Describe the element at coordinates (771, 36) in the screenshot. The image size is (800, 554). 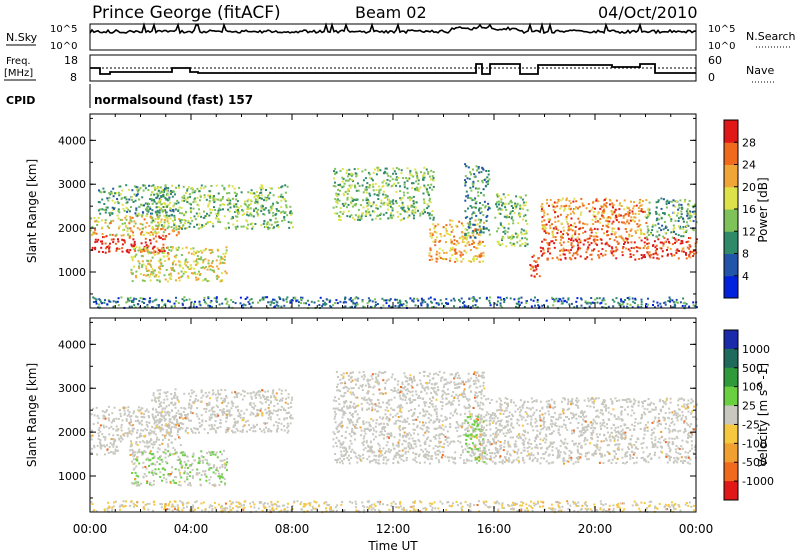
I see `nsearch-label: N.Search` at that location.